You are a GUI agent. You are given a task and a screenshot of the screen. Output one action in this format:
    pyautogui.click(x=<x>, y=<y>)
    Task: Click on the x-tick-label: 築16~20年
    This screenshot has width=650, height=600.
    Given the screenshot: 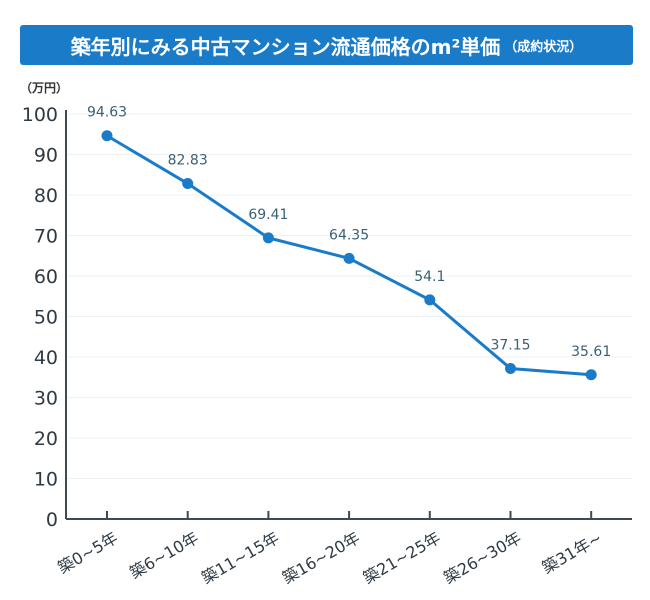 What is the action you would take?
    pyautogui.click(x=321, y=558)
    